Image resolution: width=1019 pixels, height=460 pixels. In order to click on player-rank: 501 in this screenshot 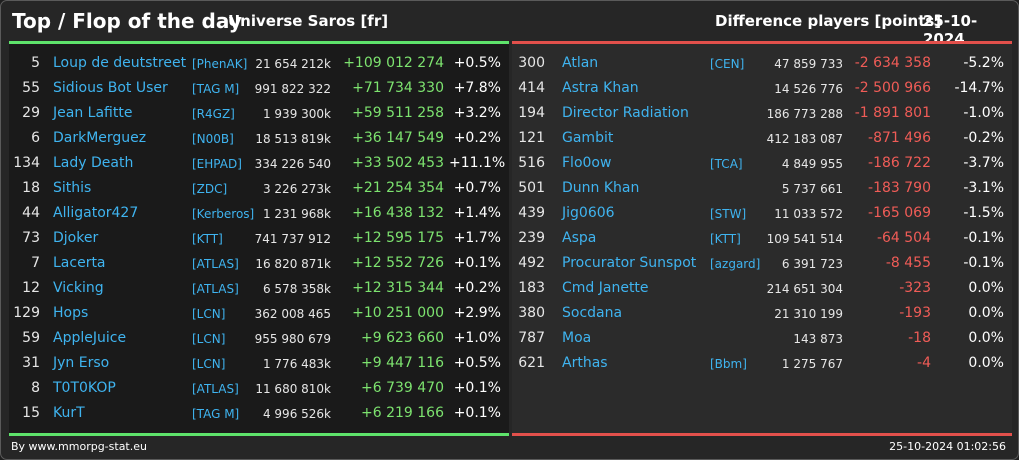, I will do `click(531, 188)`.